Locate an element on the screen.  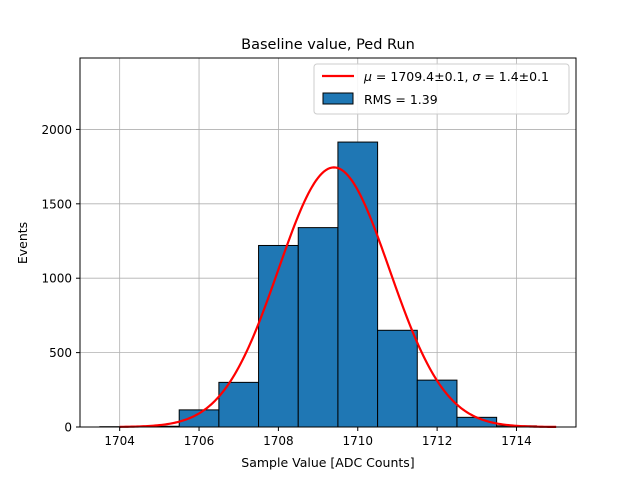
x-axis-label: Sample Value [ADC Counts] is located at coordinates (327, 462).